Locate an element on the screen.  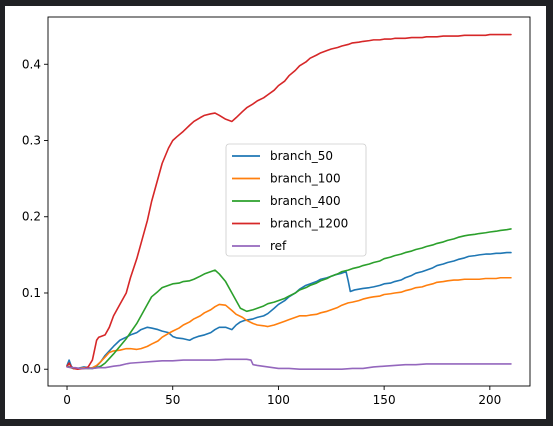
x-tick-label: 50 is located at coordinates (172, 400).